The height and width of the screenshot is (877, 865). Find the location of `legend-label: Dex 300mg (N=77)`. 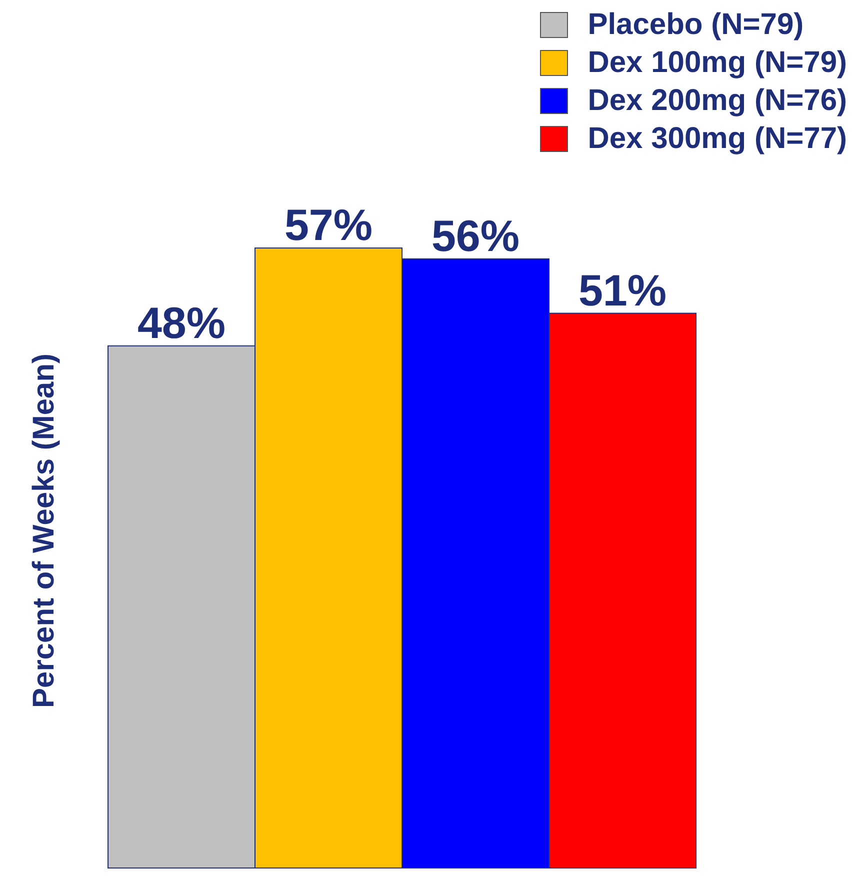

legend-label: Dex 300mg (N=77) is located at coordinates (717, 139).